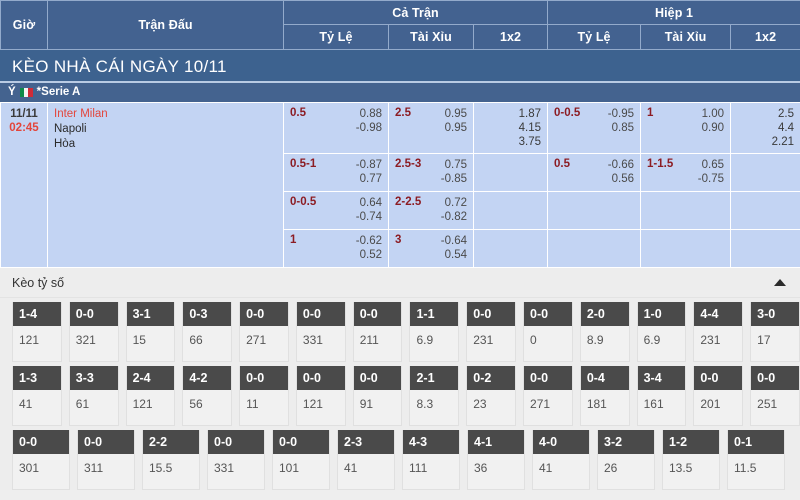 The image size is (800, 500). What do you see at coordinates (780, 282) in the screenshot?
I see `caret-up-icon` at bounding box center [780, 282].